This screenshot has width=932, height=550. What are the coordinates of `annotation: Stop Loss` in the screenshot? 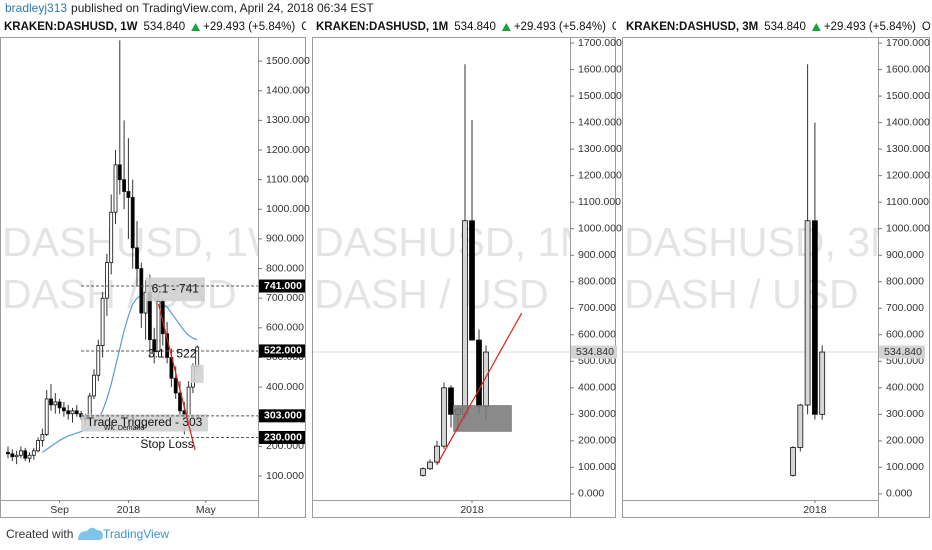 It's located at (166, 444).